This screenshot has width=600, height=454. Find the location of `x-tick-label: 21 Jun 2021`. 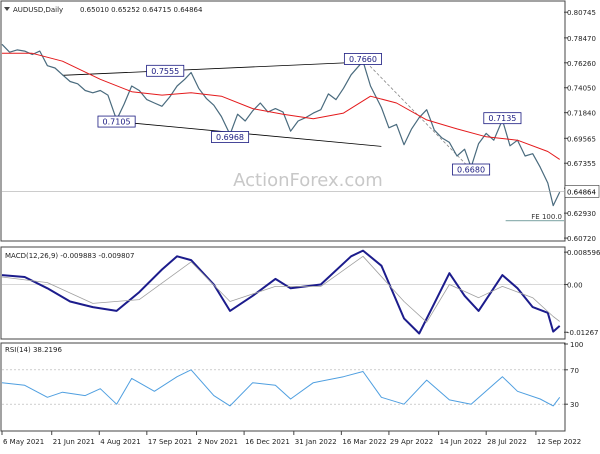

x-tick-label: 21 Jun 2021 is located at coordinates (74, 442).